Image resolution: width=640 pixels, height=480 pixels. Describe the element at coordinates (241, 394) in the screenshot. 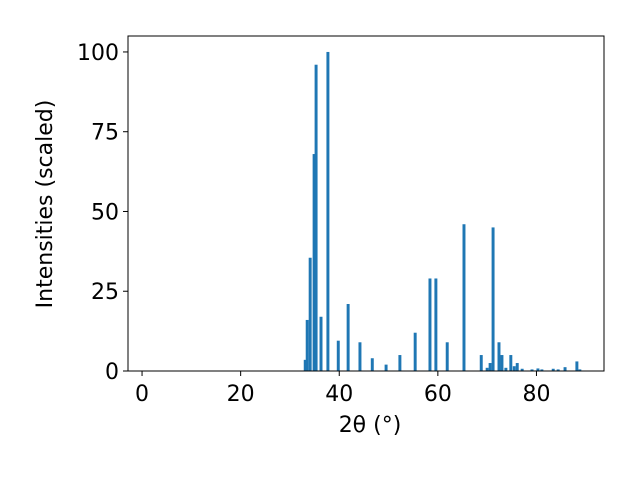

I see `x-tick-label: 20` at that location.